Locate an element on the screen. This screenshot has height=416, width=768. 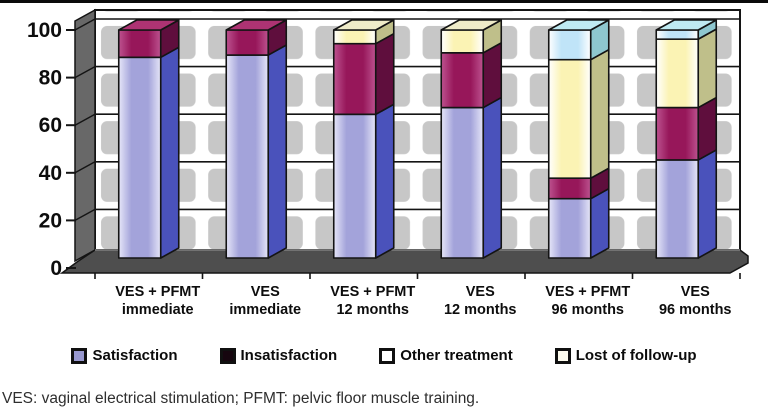
legend-item-other-treatment: Other treatment is located at coordinates (446, 355).